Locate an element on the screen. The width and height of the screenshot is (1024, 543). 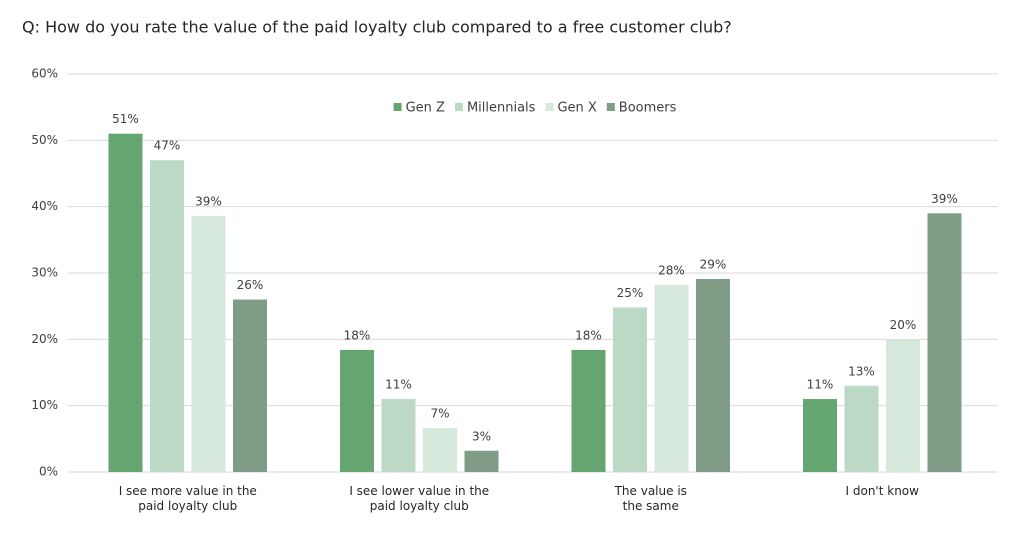
y-tick-label: 50% is located at coordinates (44, 140).